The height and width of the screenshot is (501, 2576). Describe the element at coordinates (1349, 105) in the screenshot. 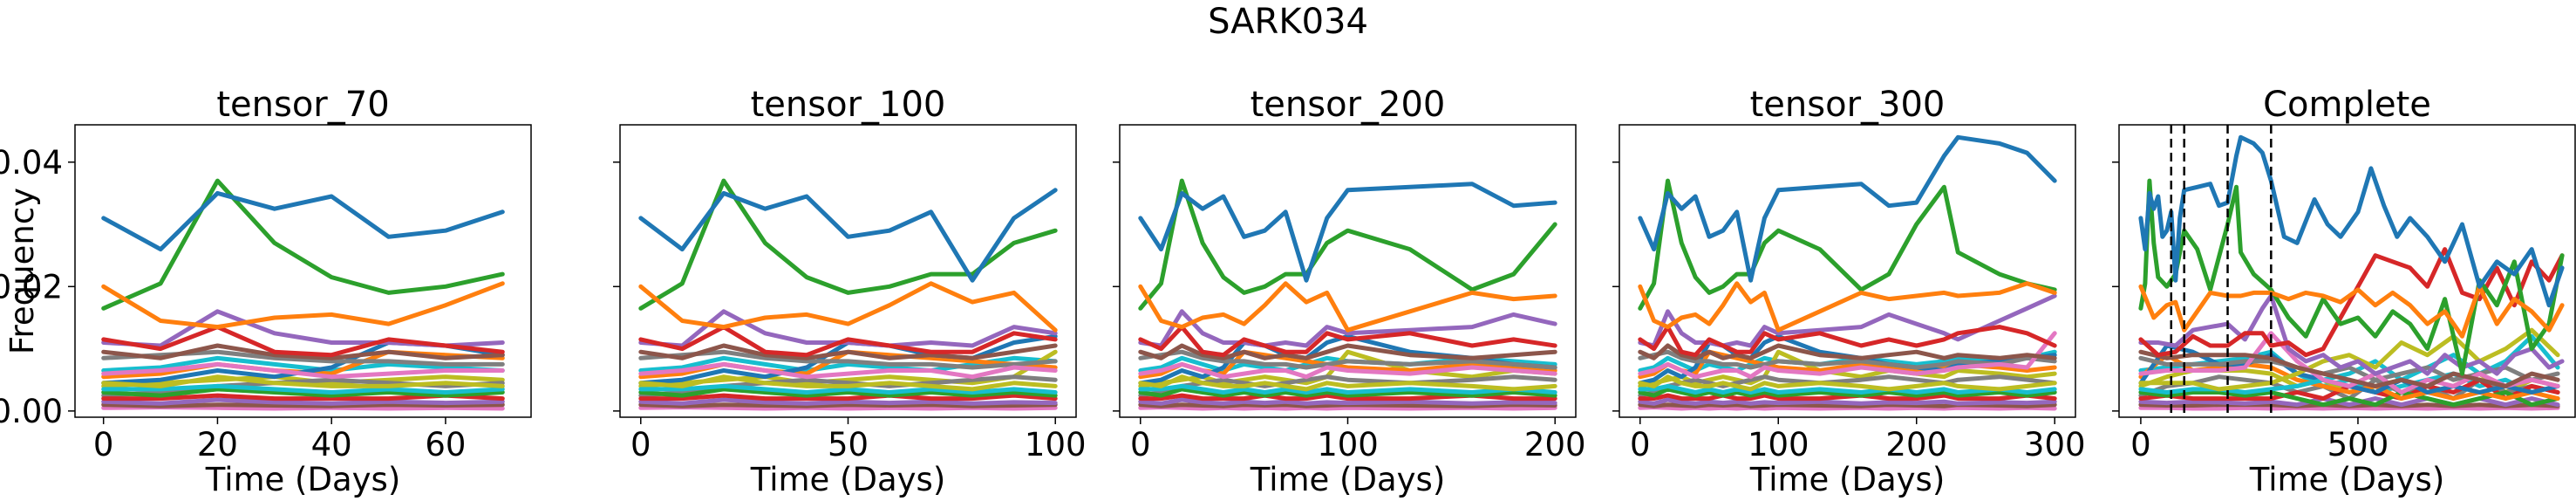

I see `panel-title: tensor_200` at that location.